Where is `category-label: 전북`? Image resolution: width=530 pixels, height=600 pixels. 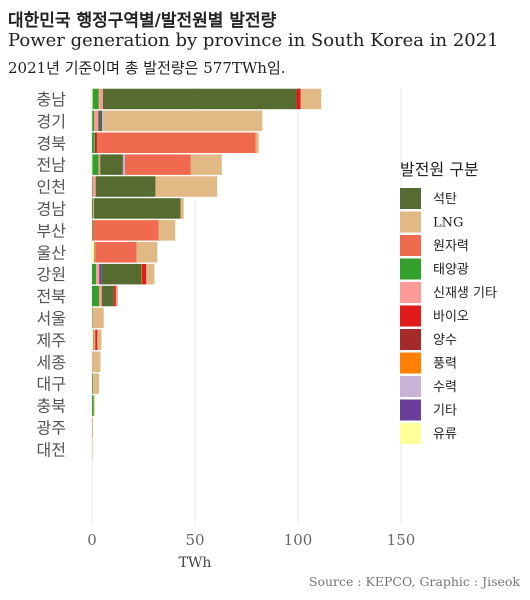 category-label: 전북 is located at coordinates (51, 296).